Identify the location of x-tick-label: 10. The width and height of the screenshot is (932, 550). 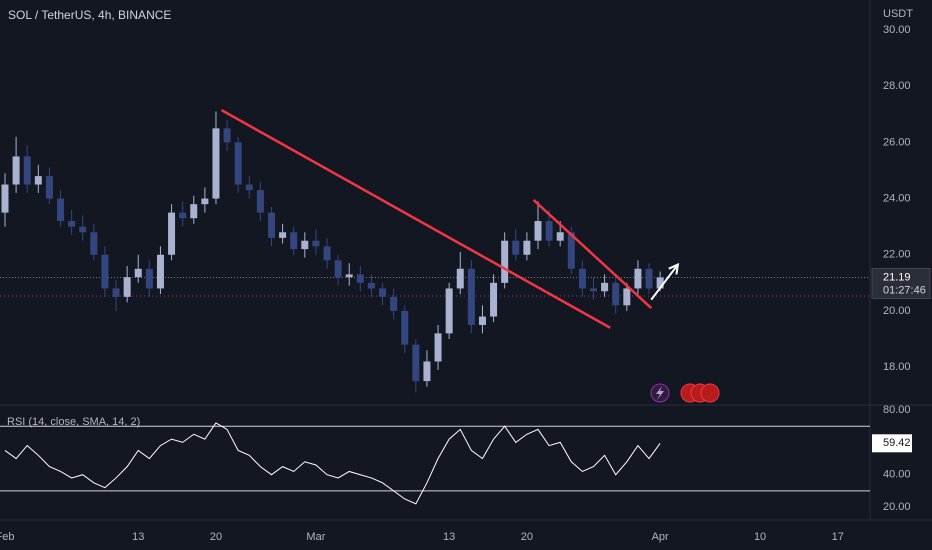
(760, 537).